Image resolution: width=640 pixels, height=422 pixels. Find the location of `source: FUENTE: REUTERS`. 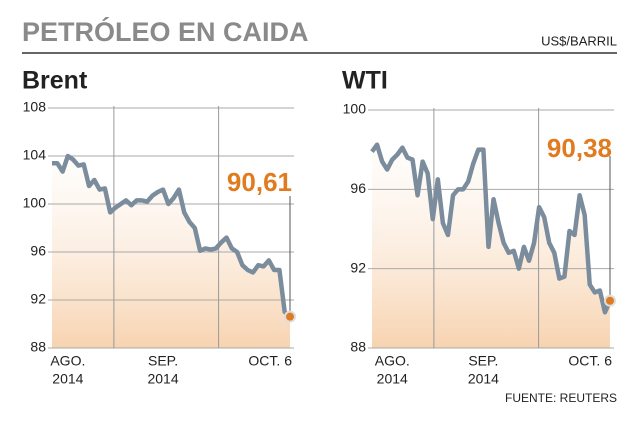

source: FUENTE: REUTERS is located at coordinates (561, 398).